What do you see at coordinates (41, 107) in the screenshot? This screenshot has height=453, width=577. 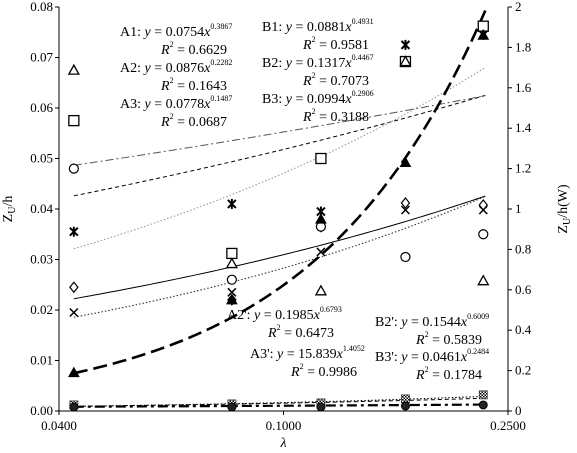 I see `y-left-tick-label: 0.06` at bounding box center [41, 107].